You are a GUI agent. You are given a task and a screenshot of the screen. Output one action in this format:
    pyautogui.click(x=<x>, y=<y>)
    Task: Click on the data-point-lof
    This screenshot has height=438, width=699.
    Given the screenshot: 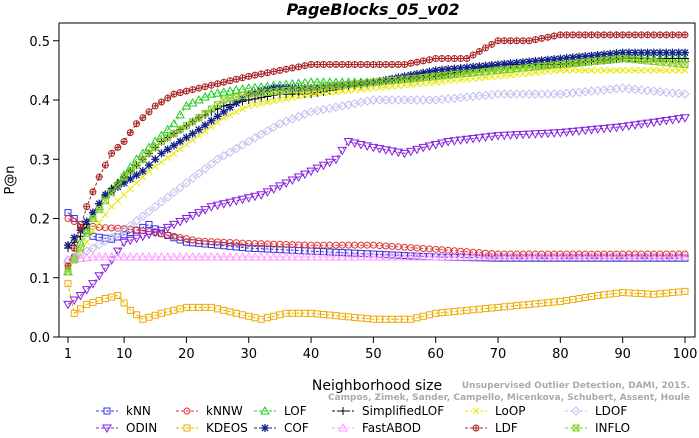 What is the action you would take?
    pyautogui.click(x=230, y=90)
    